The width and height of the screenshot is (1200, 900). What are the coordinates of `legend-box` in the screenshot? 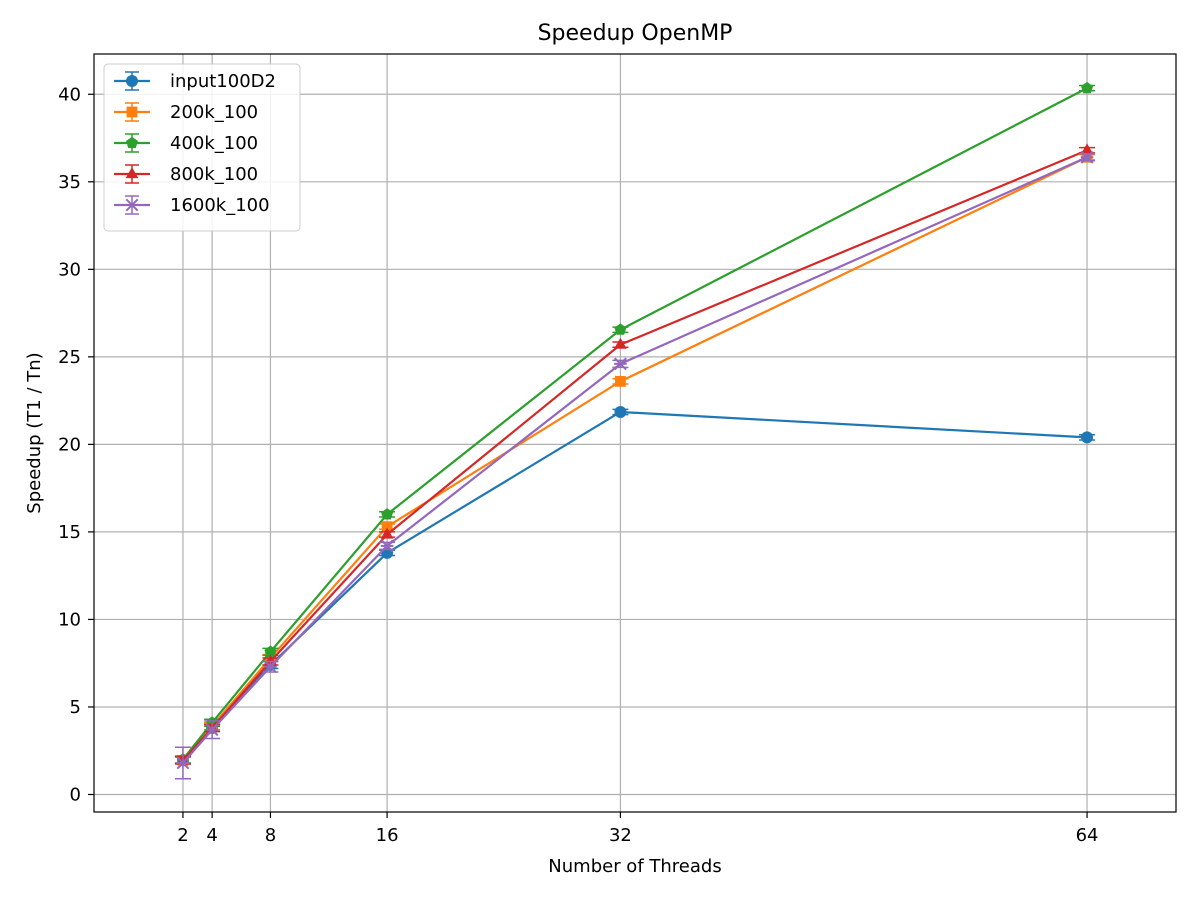 It's located at (202, 147).